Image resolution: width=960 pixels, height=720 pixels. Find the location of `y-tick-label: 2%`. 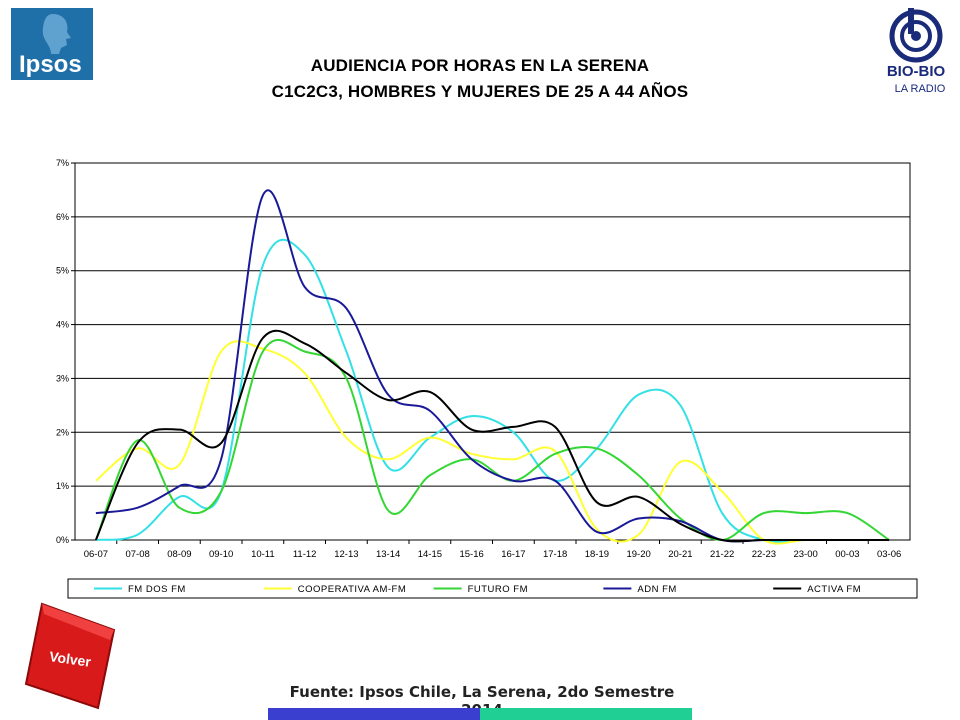

y-tick-label: 2% is located at coordinates (62, 432).